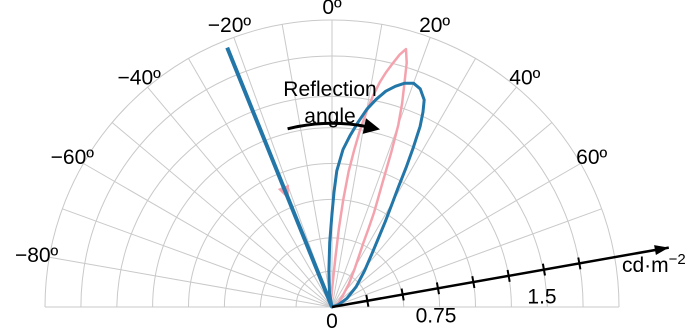 The width and height of the screenshot is (700, 330). What do you see at coordinates (677, 259) in the screenshot?
I see `radial-unit-exponent: −2` at bounding box center [677, 259].